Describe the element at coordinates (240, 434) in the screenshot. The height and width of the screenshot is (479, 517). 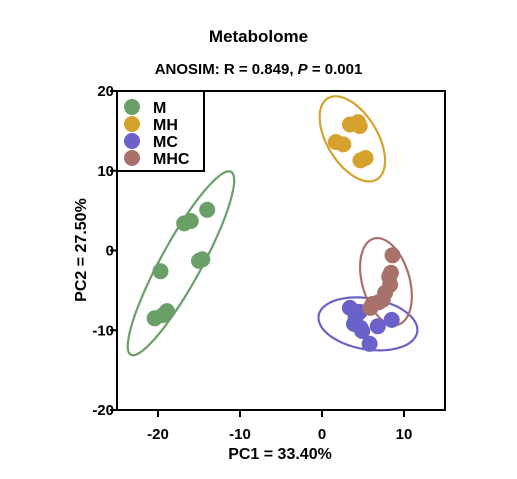
I see `x-tick-label: -10` at that location.